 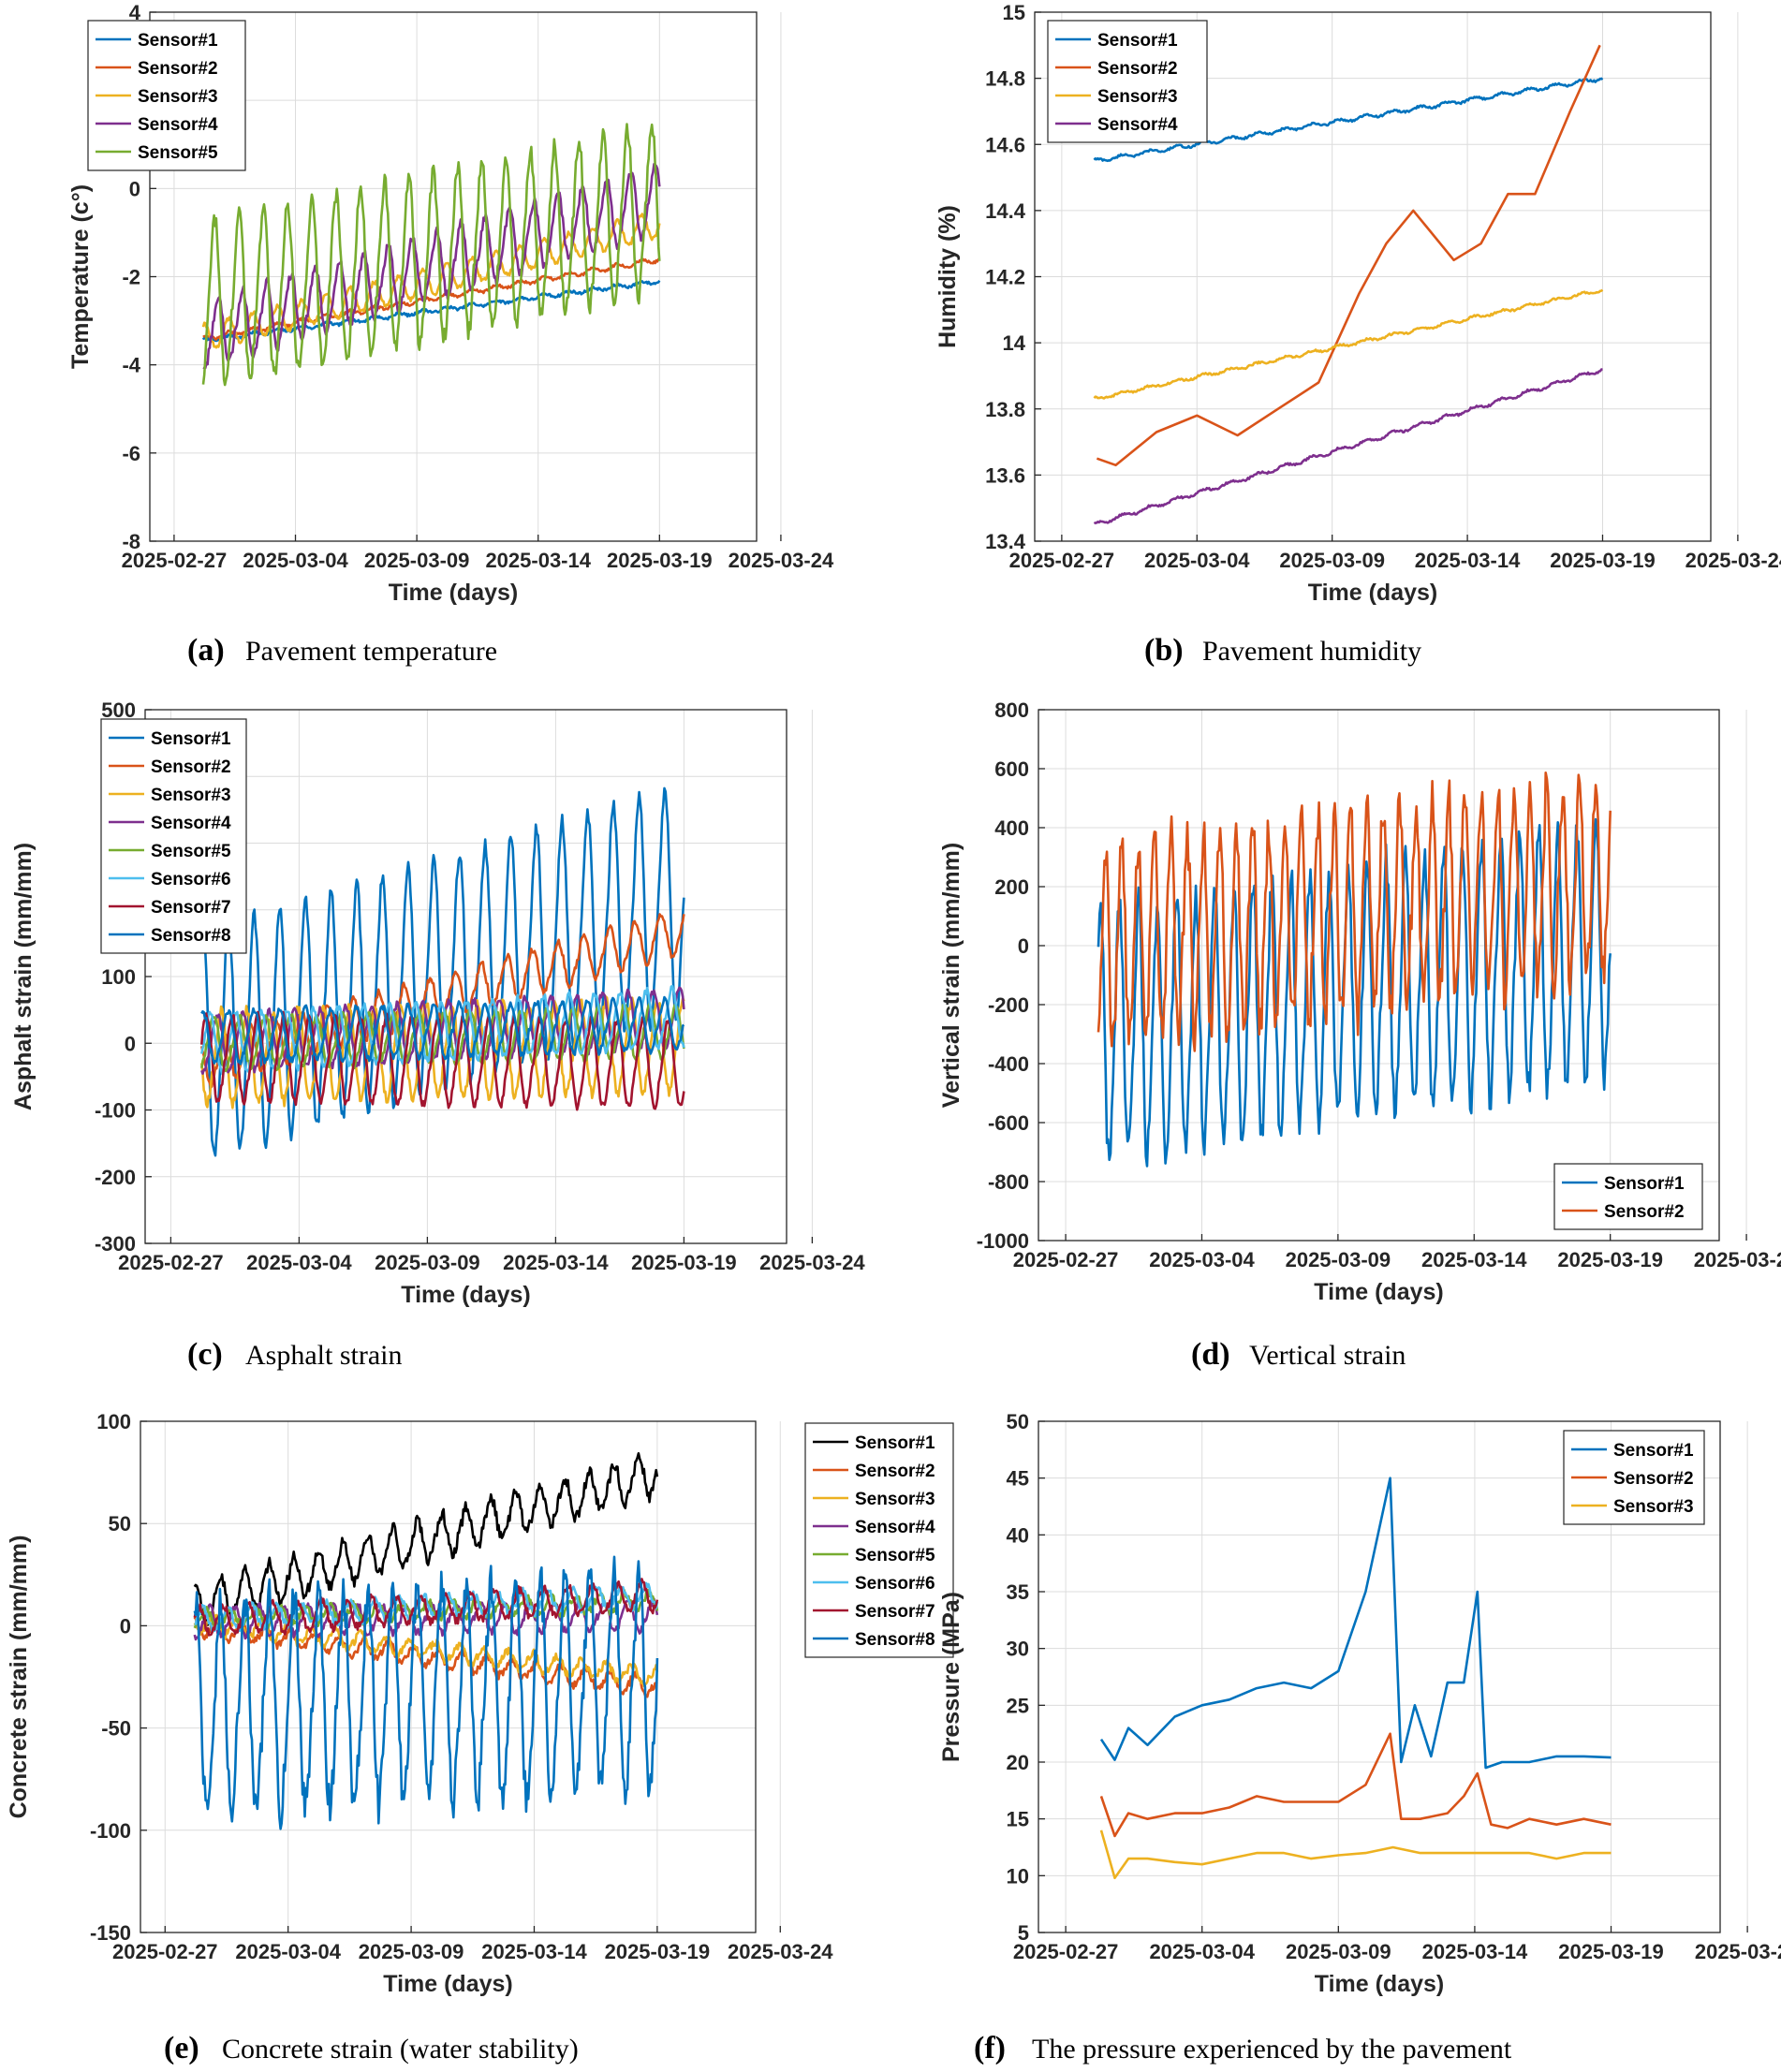 What do you see at coordinates (110, 1831) in the screenshot?
I see `y-tick-label: -100` at bounding box center [110, 1831].